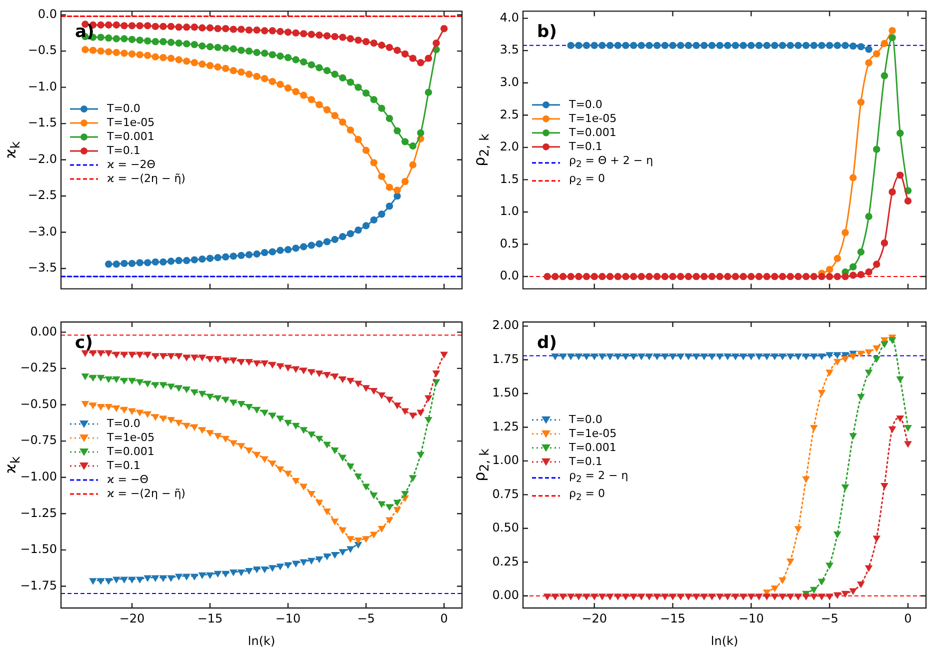  I want to click on y-tick-label: −0.50, so click(38, 403).